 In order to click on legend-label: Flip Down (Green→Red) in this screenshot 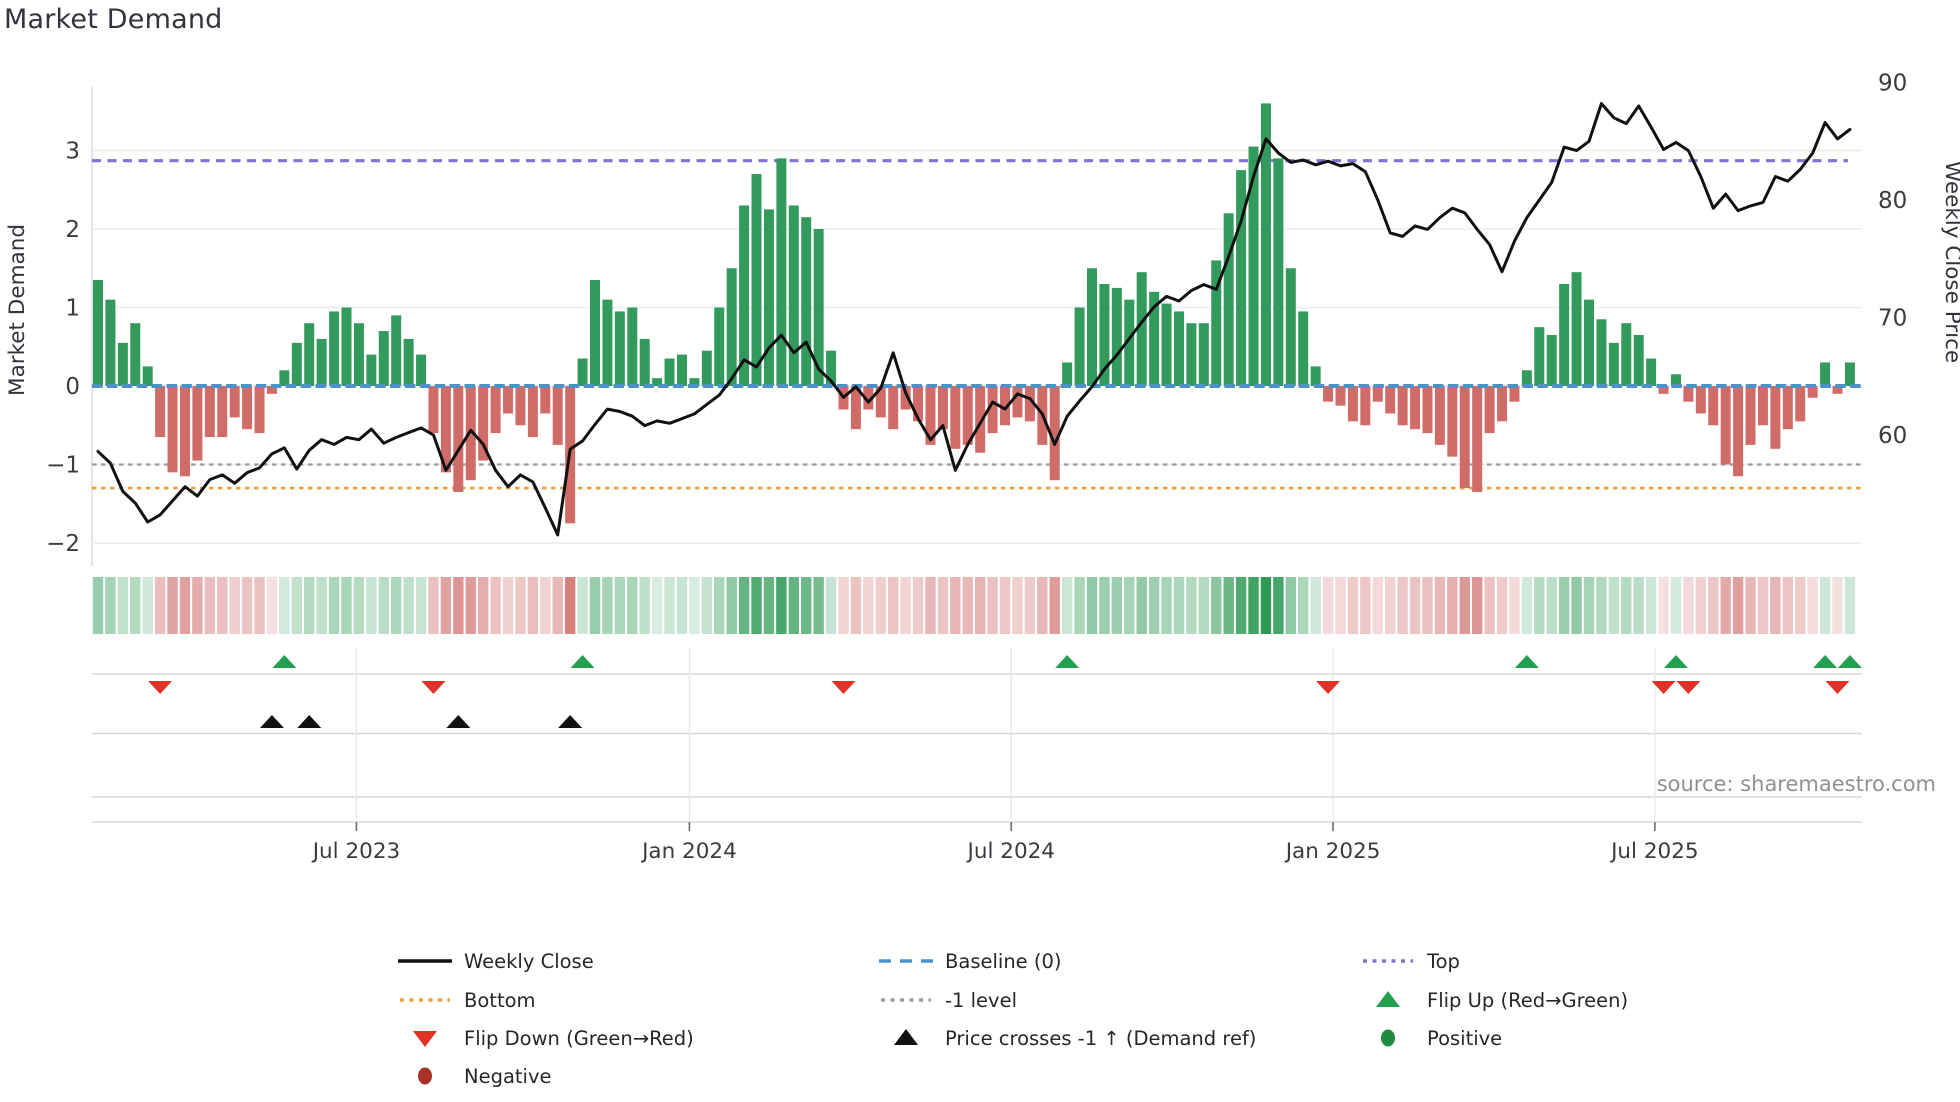, I will do `click(579, 1038)`.